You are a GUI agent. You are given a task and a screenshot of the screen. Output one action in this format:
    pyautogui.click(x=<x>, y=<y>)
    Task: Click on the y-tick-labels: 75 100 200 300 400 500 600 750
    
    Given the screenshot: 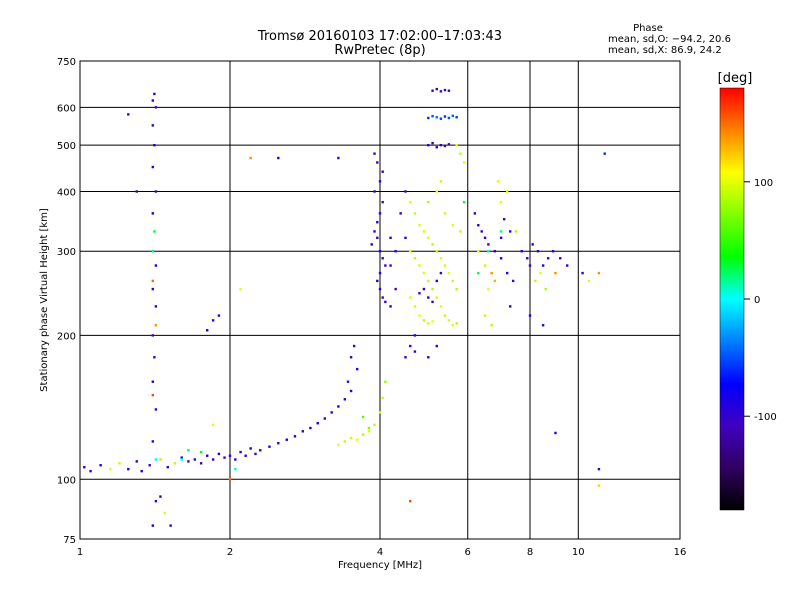 What is the action you would take?
    pyautogui.click(x=66, y=301)
    